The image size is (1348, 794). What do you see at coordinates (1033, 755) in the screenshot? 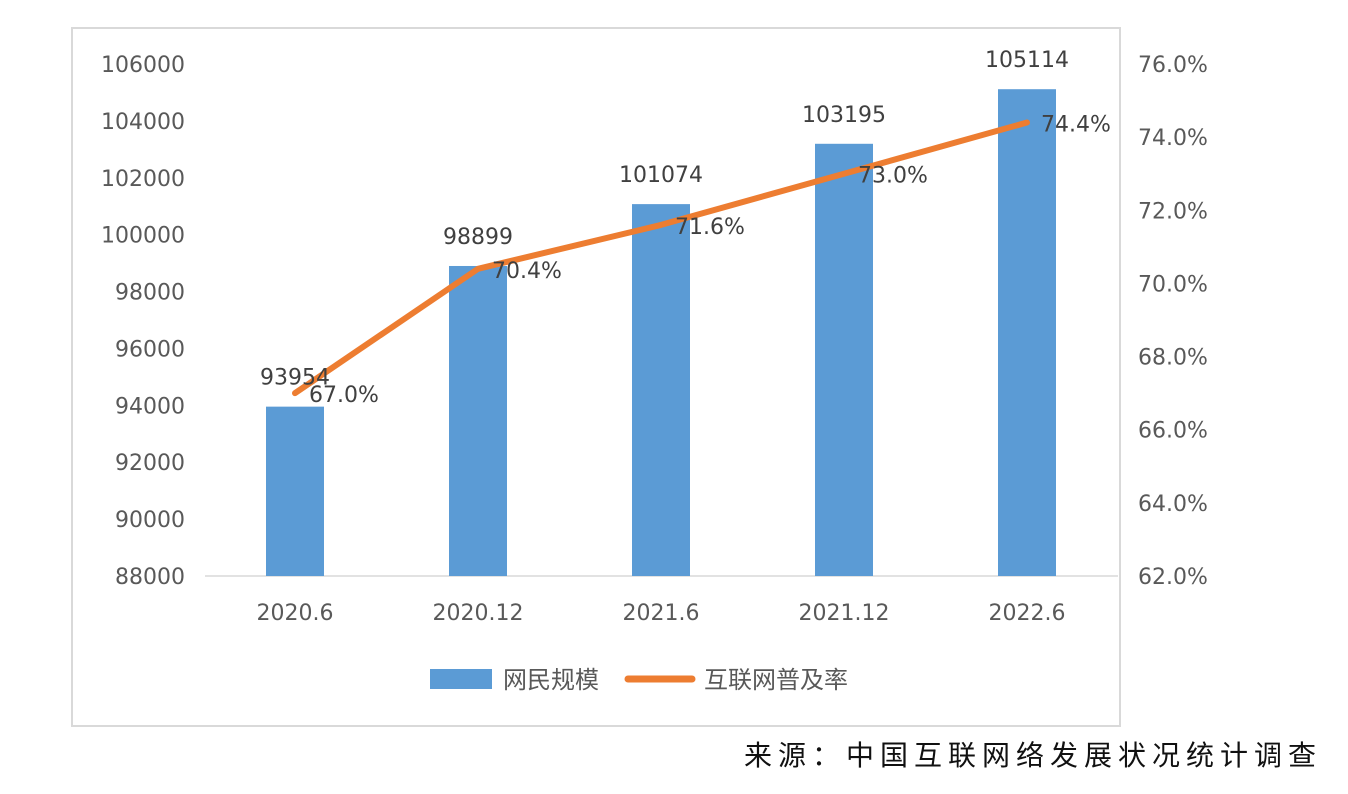
I see `source-note: 来源：中国互联网络发展状况统计调查` at bounding box center [1033, 755].